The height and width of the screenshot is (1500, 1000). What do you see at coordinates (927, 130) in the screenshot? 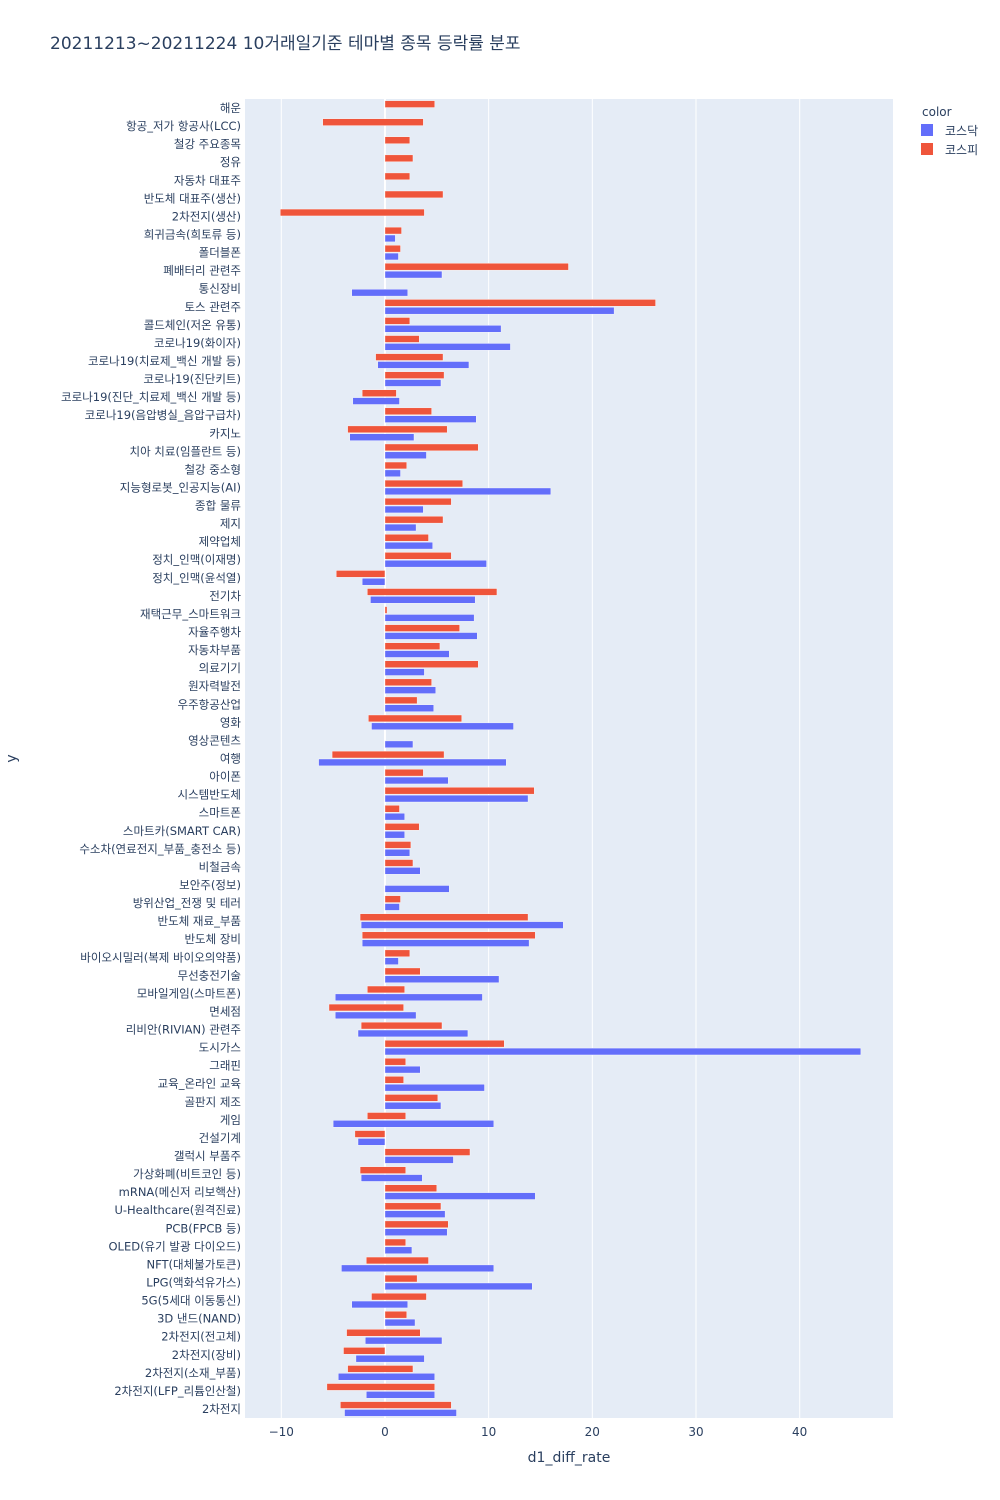
I see `legend-swatch-kosdaq` at bounding box center [927, 130].